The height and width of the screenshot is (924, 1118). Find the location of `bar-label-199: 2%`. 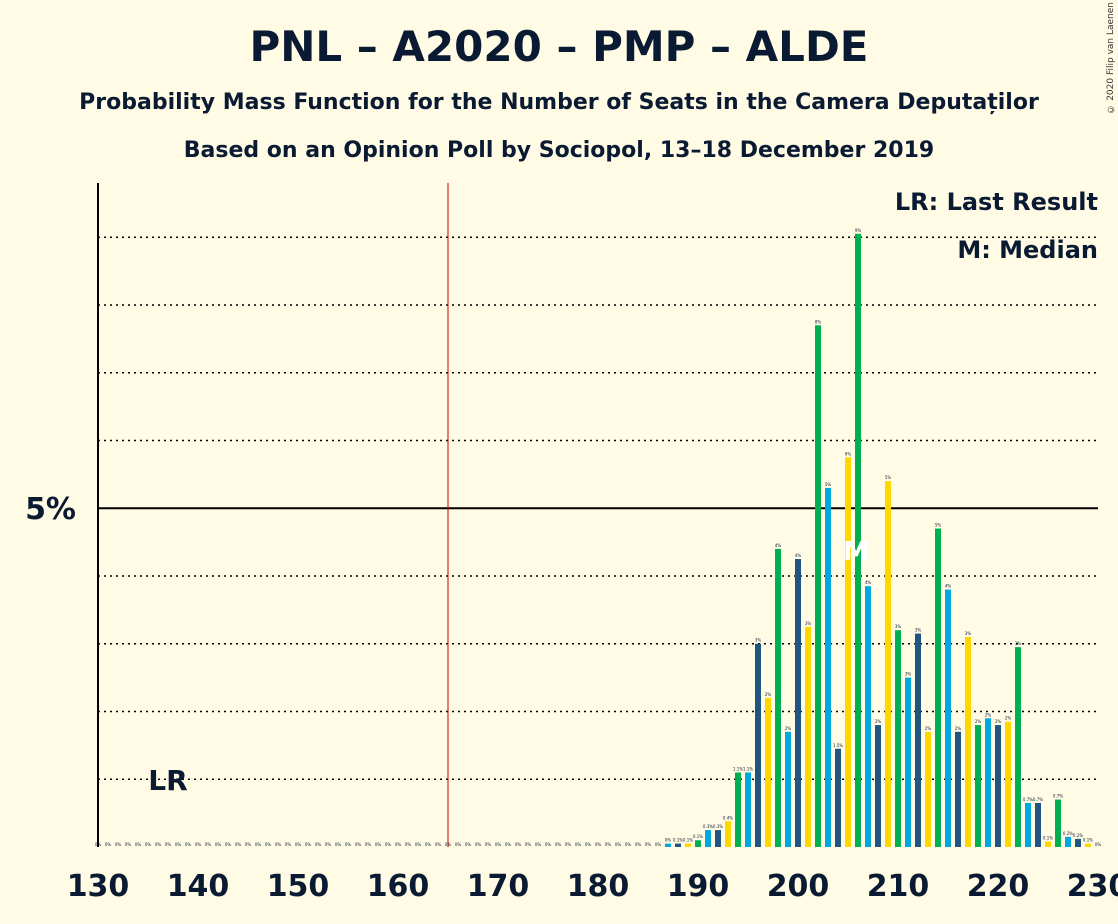

bar-label-199: 2% is located at coordinates (788, 728).